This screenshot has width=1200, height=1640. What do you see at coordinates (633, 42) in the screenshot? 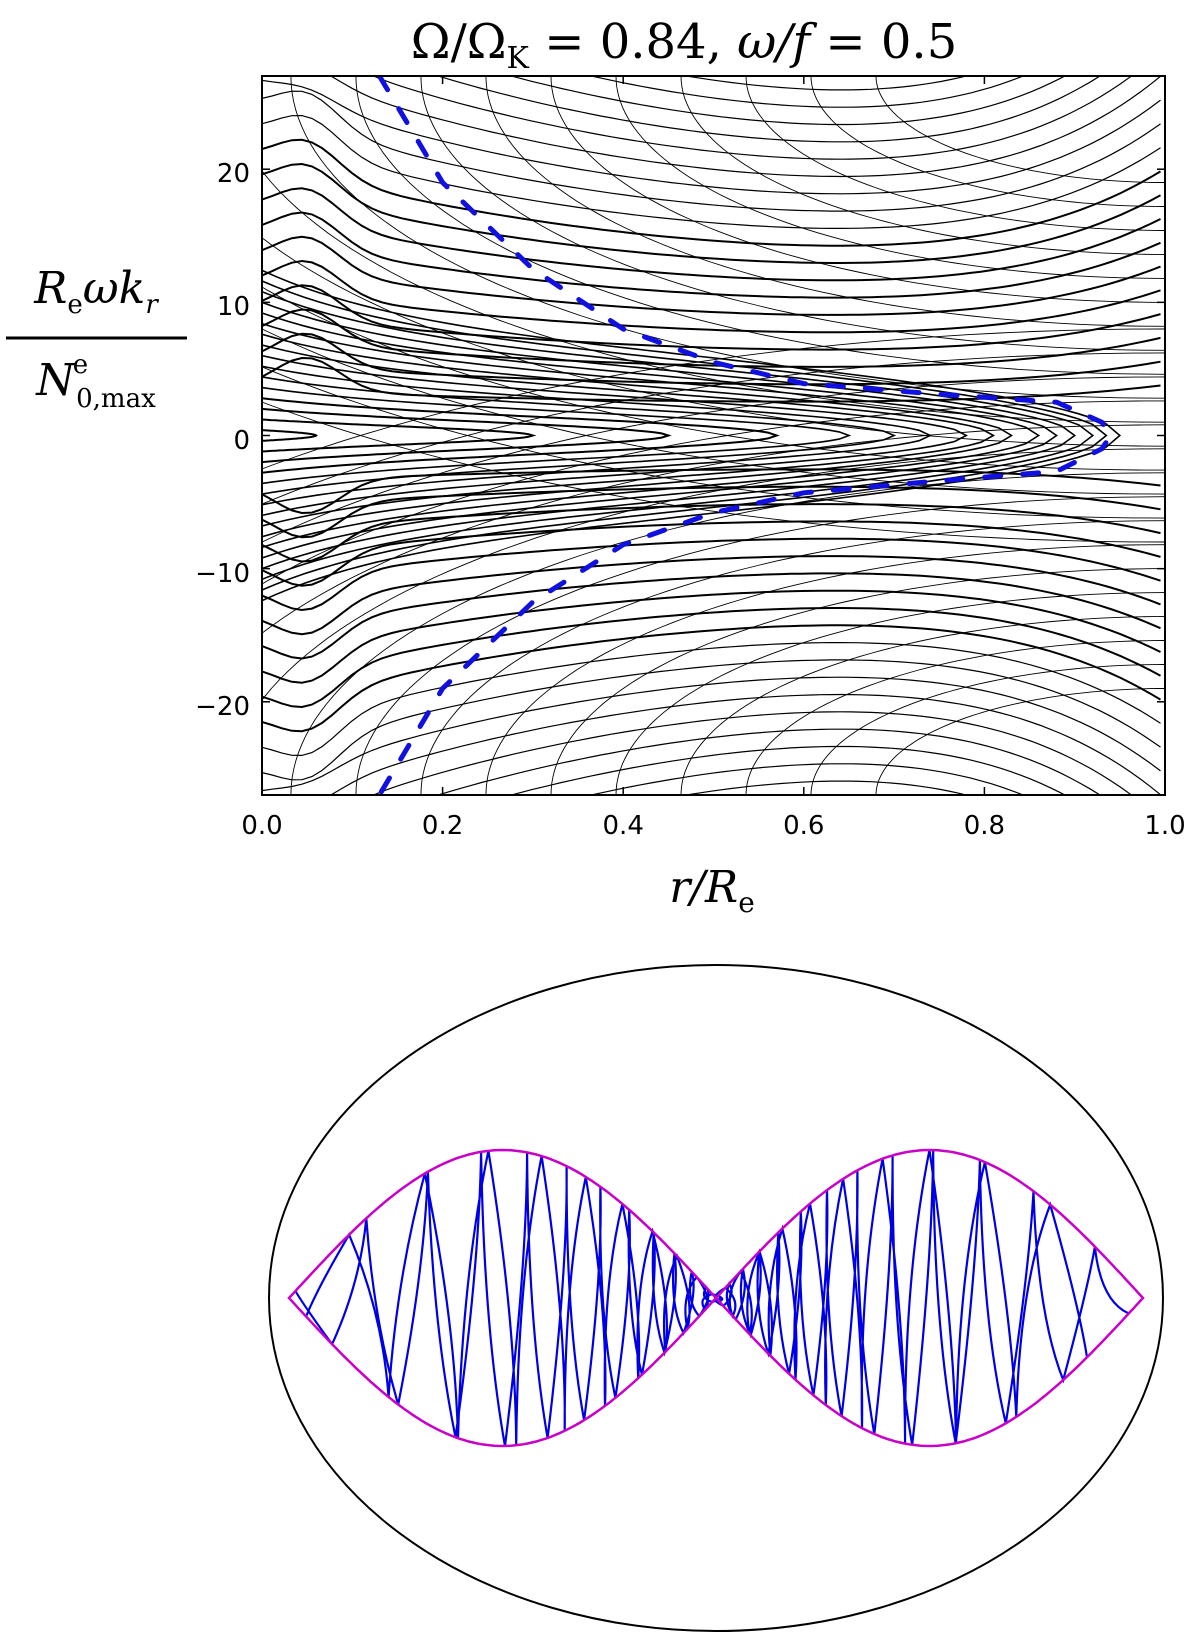
I see `title-value-1: = 0.84,` at bounding box center [633, 42].